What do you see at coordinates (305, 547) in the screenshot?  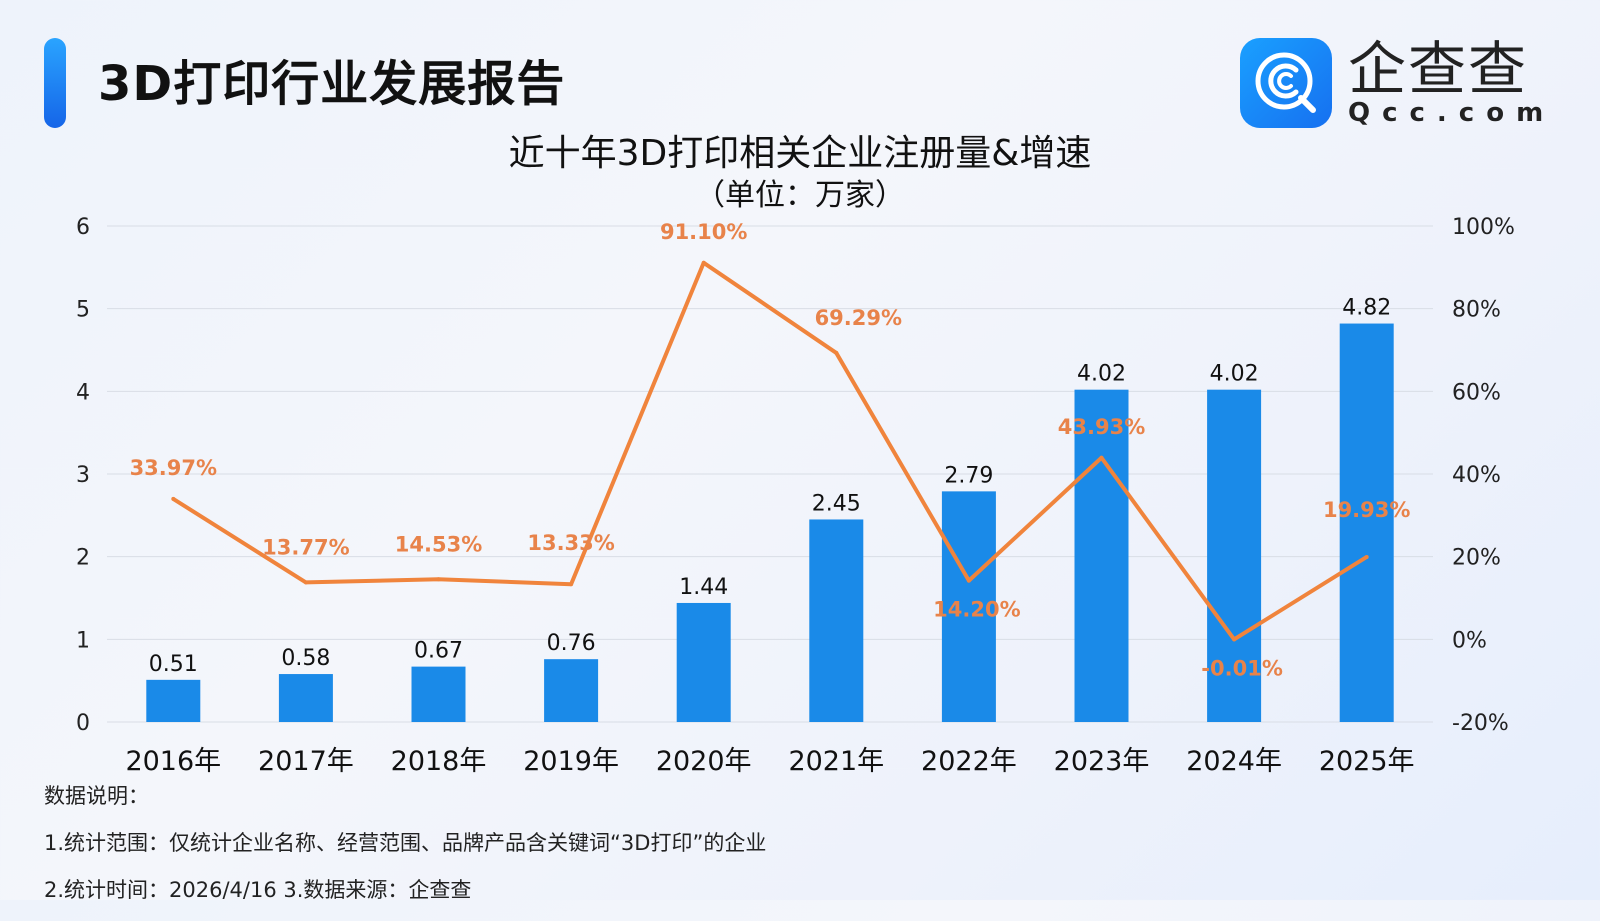 I see `growth-value-label: 13.77%` at bounding box center [305, 547].